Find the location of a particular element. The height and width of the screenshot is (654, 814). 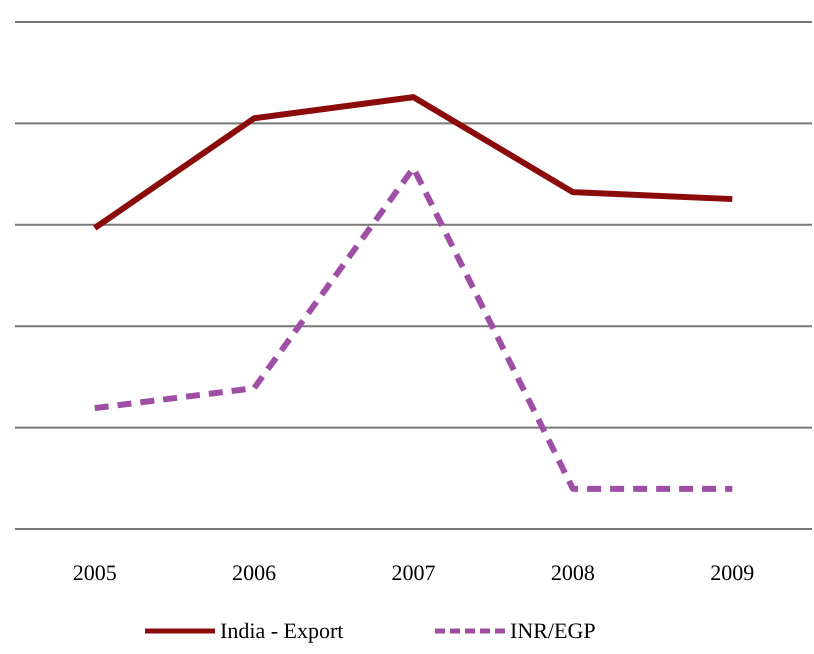

x-tick-label: 2009 is located at coordinates (732, 572).